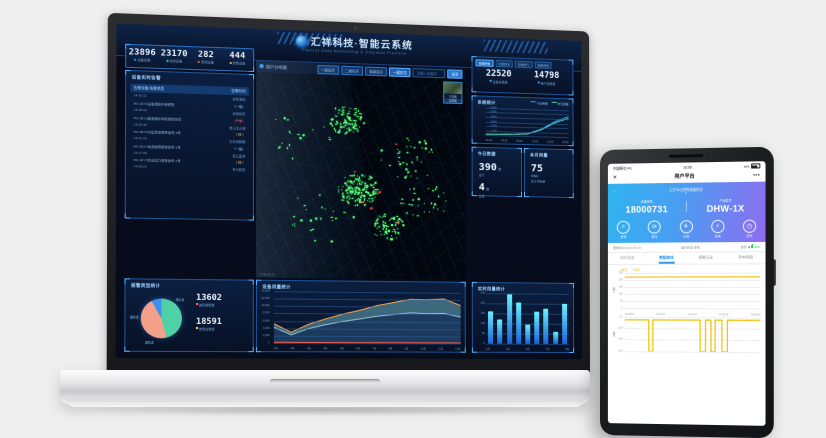 This screenshot has height=438, width=826. Describe the element at coordinates (627, 258) in the screenshot. I see `tab-realtime: 实时状态` at that location.